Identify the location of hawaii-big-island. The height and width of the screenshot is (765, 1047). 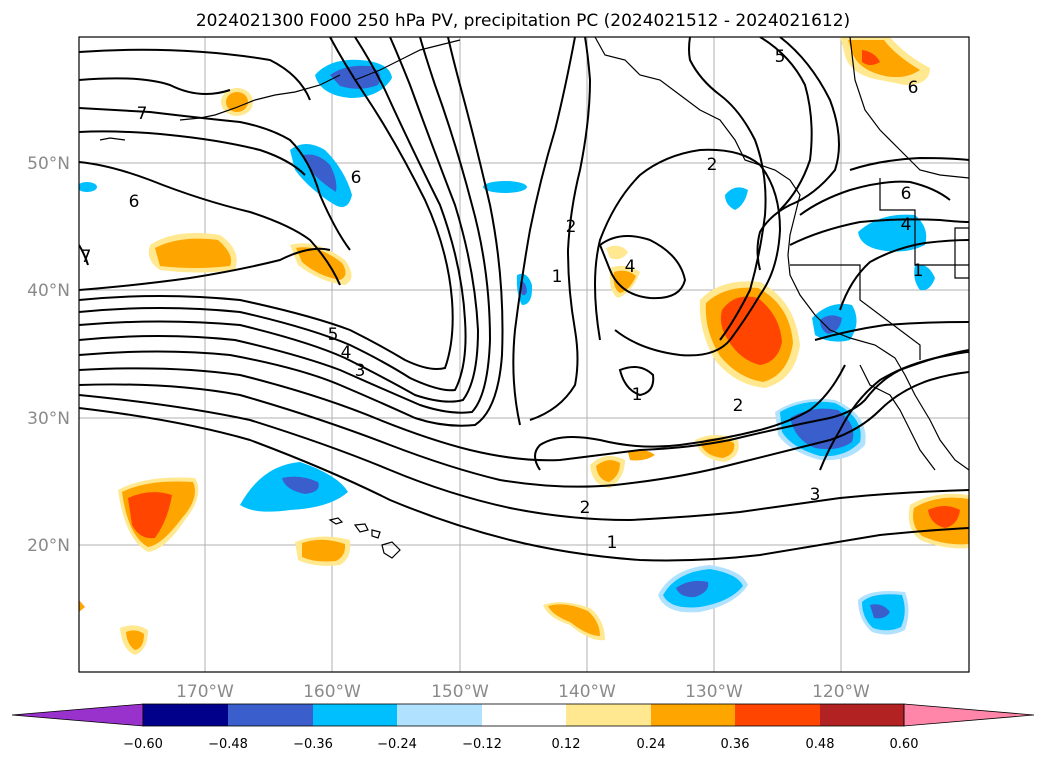
(391, 550).